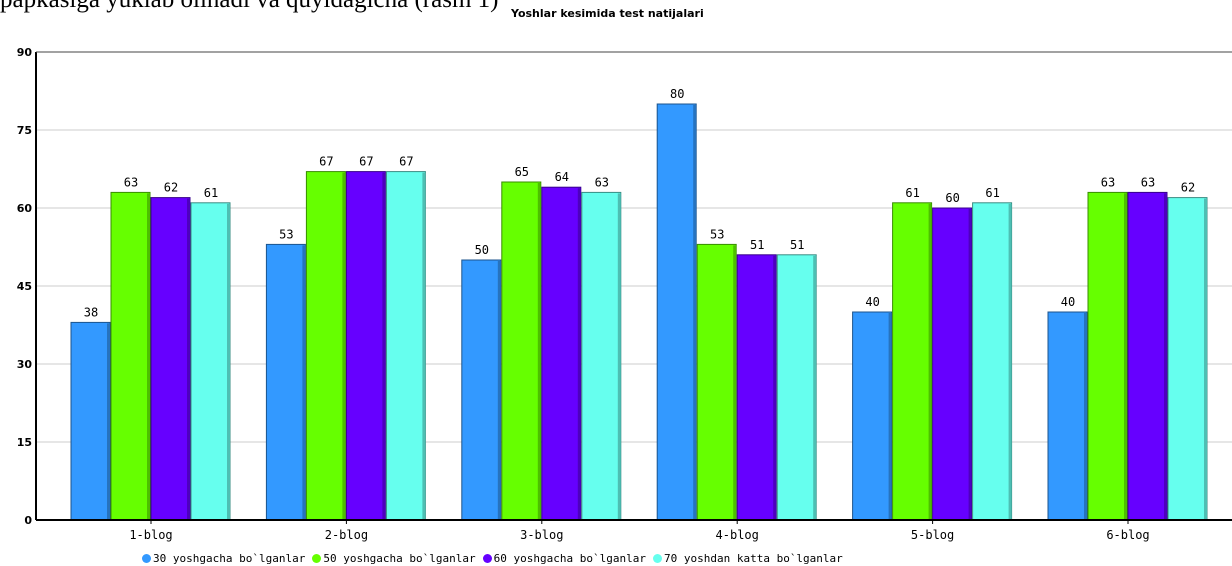 The width and height of the screenshot is (1232, 566). I want to click on legend-item: 60 yoshgacha bo`lganlar, so click(564, 558).